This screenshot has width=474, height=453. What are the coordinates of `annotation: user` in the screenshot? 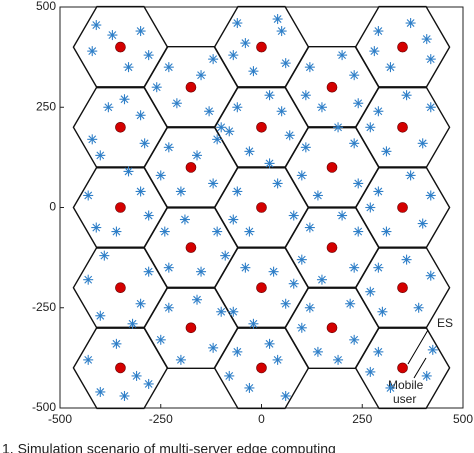 It's located at (404, 399).